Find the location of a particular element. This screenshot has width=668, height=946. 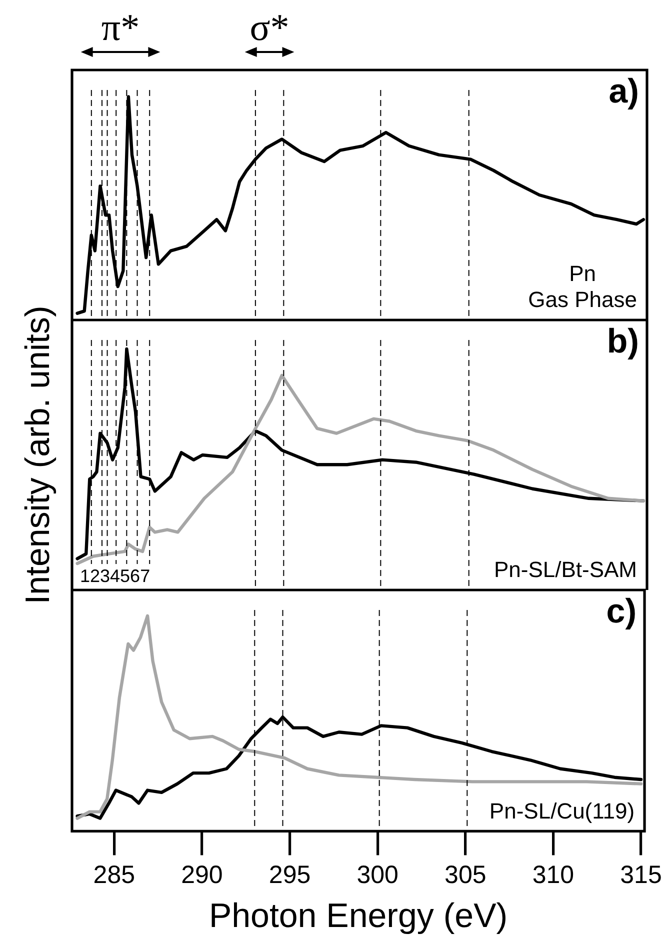

y-axis-title: Intensity (arb. units) is located at coordinates (38, 455).